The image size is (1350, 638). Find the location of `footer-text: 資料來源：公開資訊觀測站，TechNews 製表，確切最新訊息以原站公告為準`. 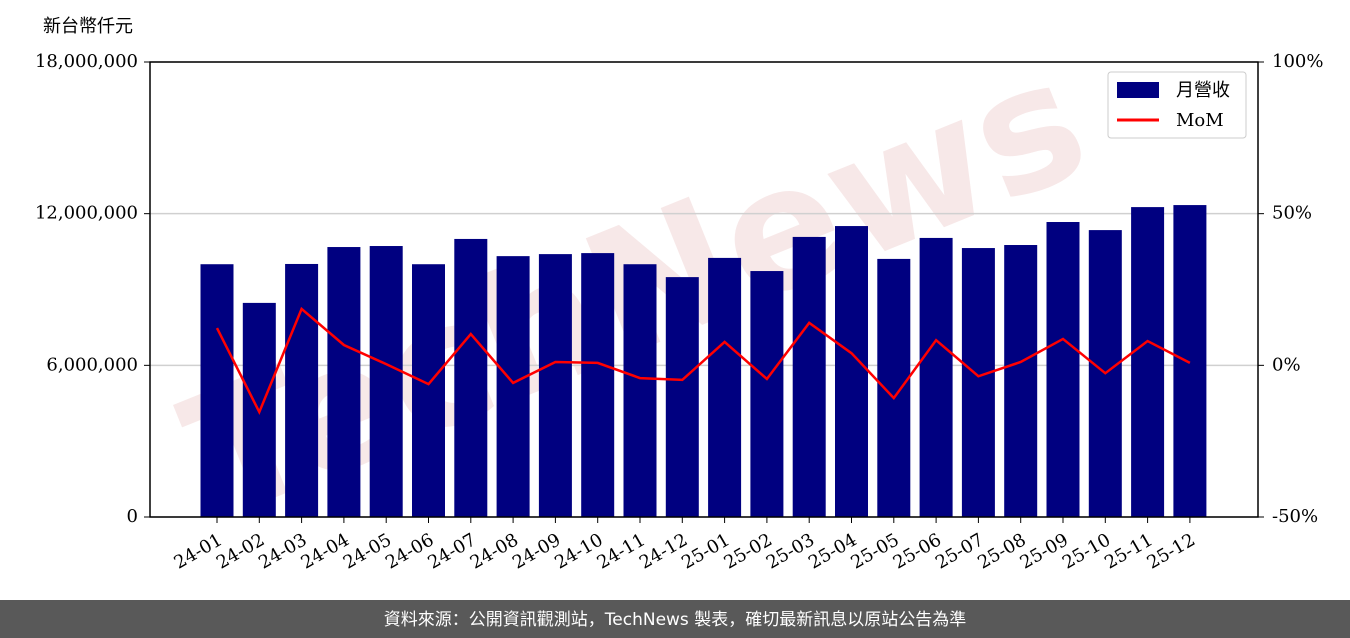

footer-text: 資料來源：公開資訊觀測站，TechNews 製表，確切最新訊息以原站公告為準 is located at coordinates (675, 620).